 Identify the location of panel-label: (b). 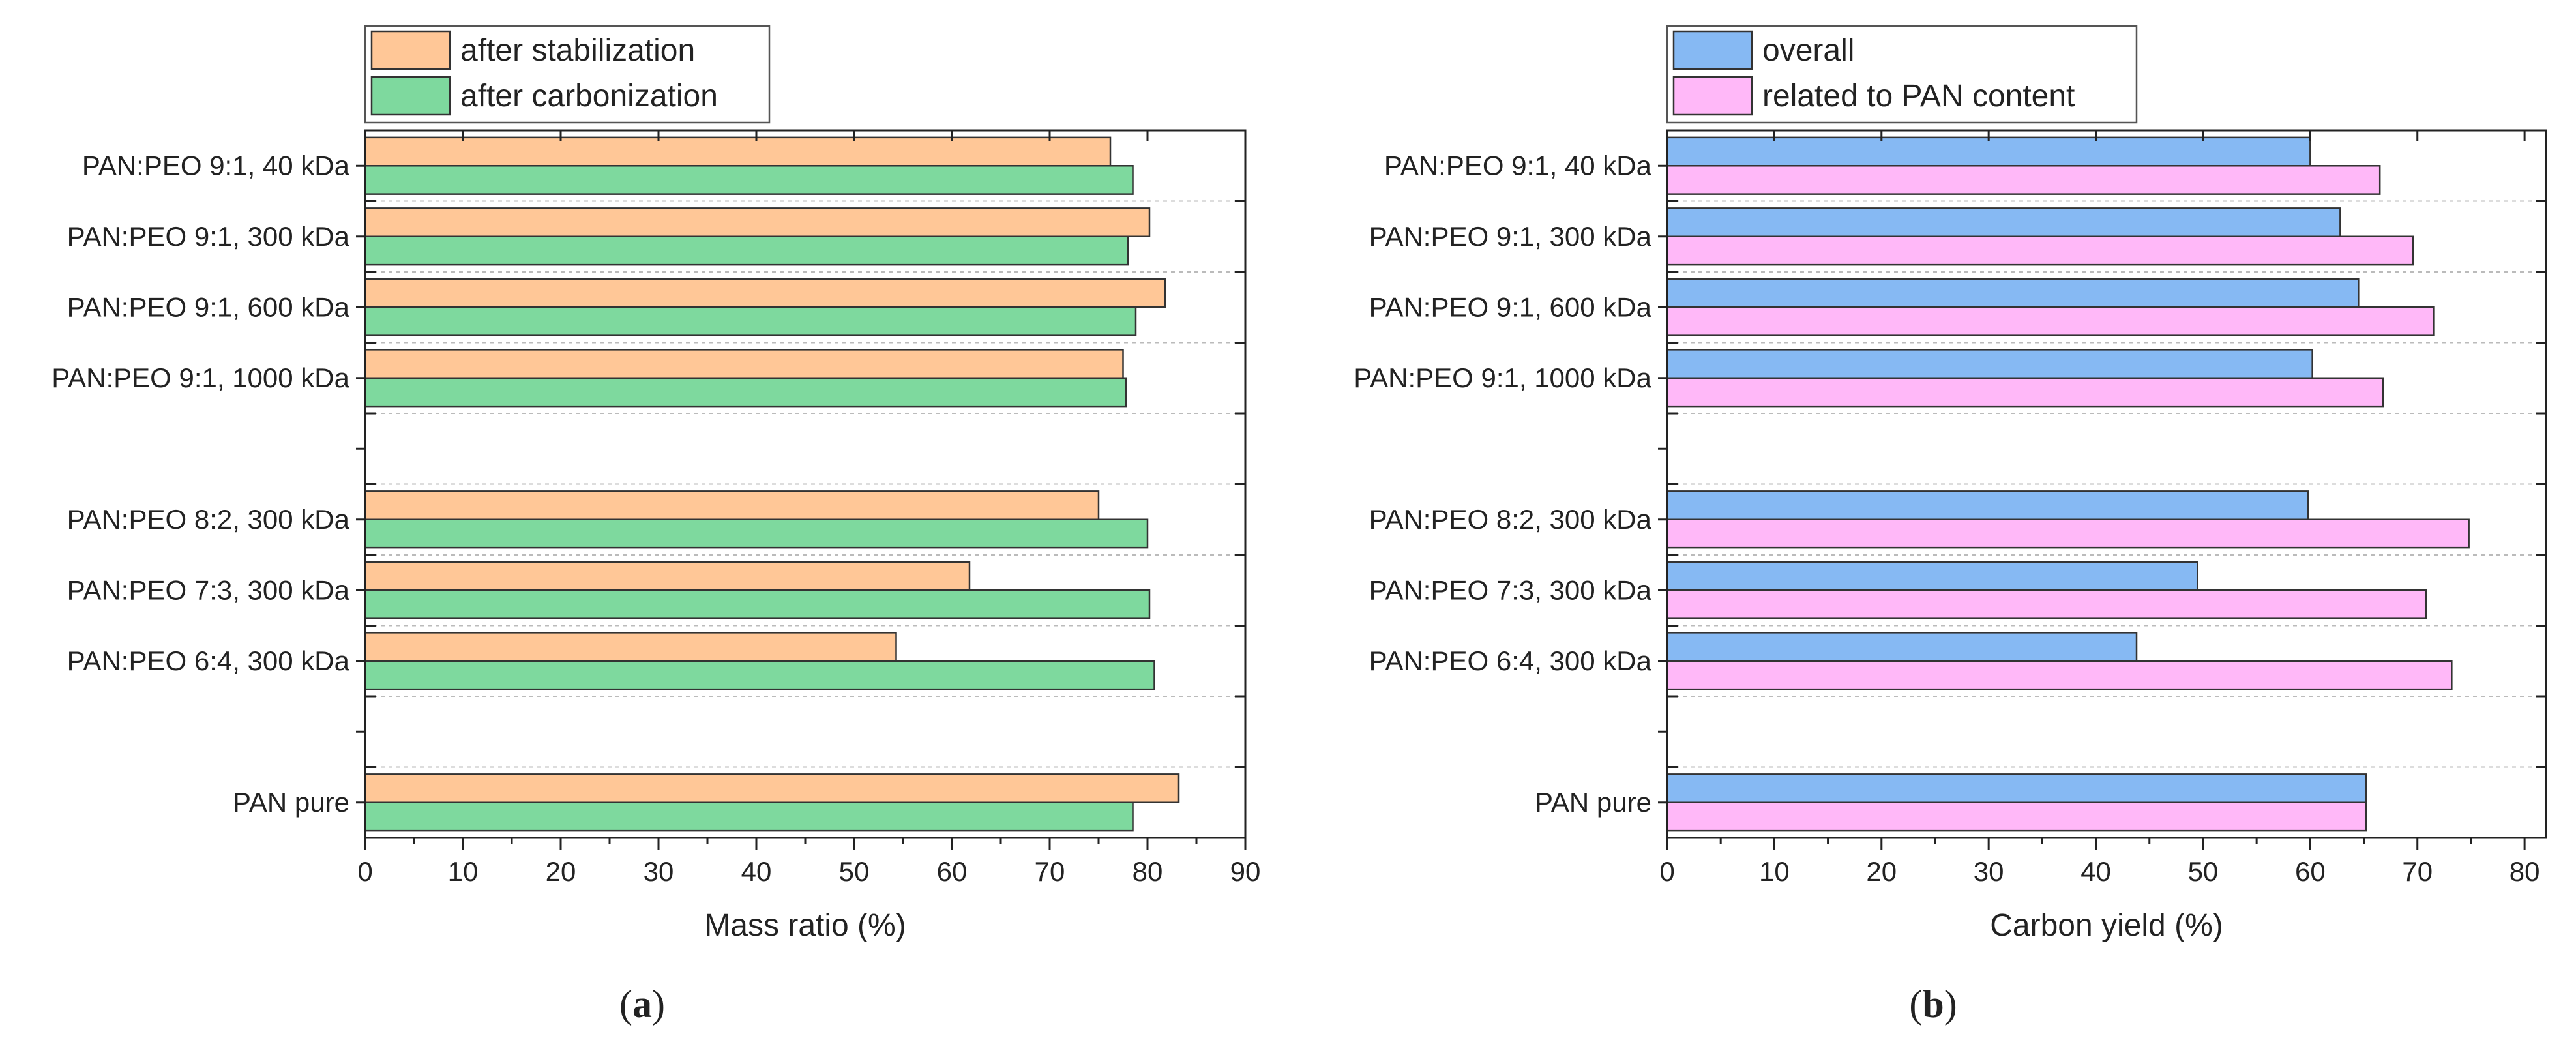
(1933, 1004).